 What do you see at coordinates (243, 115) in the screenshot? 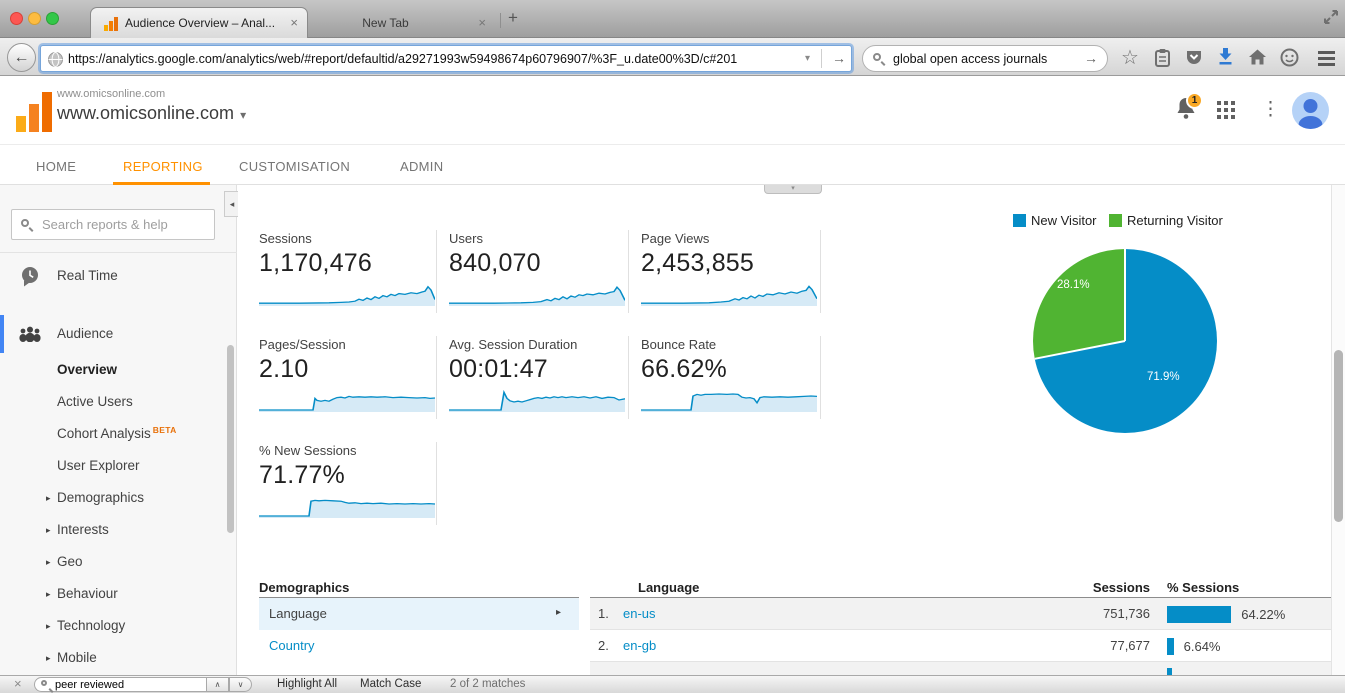
I see `chevron-down-icon: ▾` at bounding box center [243, 115].